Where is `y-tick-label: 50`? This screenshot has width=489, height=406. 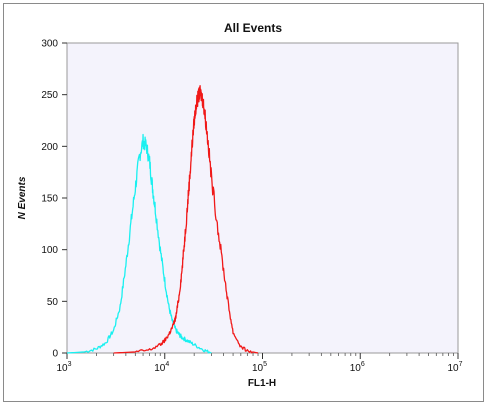 y-tick-label: 50 is located at coordinates (53, 302).